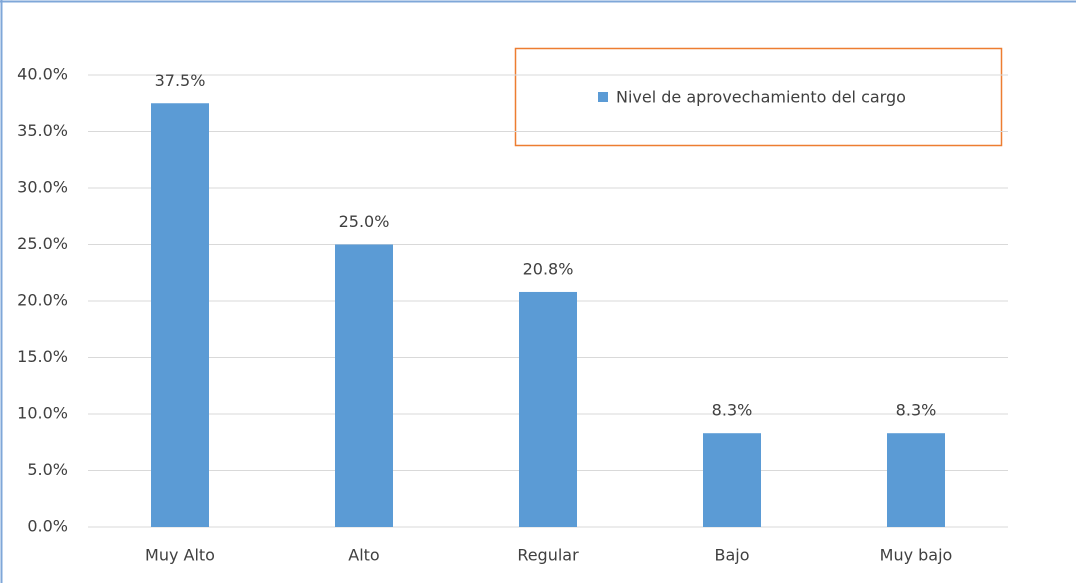 The width and height of the screenshot is (1076, 583). What do you see at coordinates (42, 300) in the screenshot?
I see `y-tick-label: 20.0%` at bounding box center [42, 300].